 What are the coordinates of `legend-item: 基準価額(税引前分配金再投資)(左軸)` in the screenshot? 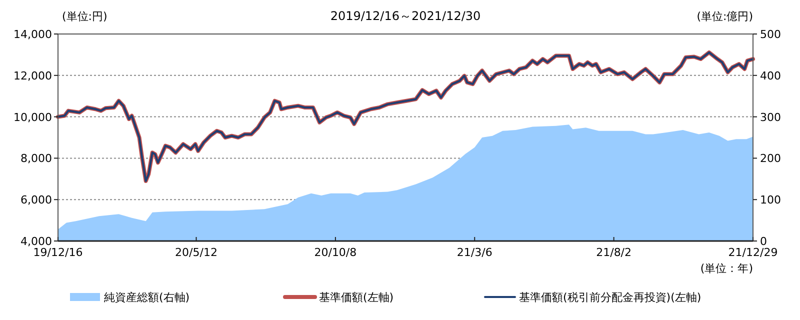 It's located at (593, 297).